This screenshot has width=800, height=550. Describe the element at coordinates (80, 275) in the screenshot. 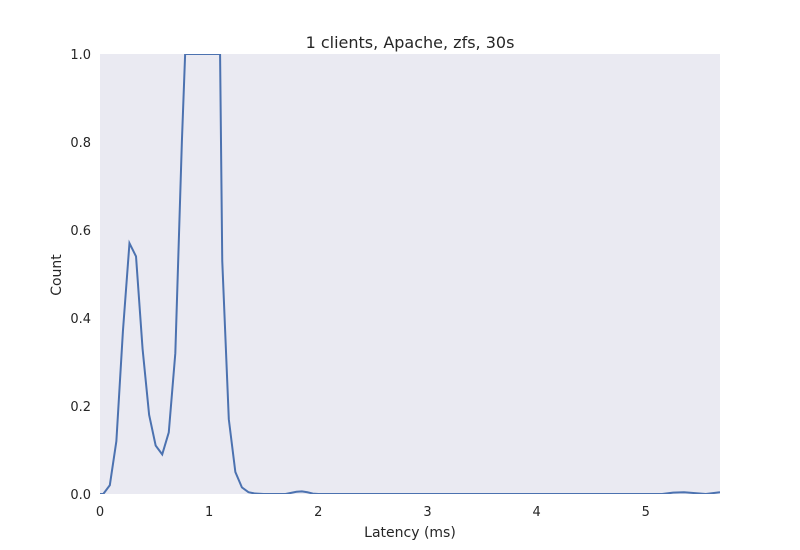

I see `y-axis-ticks: 0.0 0.2 0.4 0.6 0.8 1.0` at that location.